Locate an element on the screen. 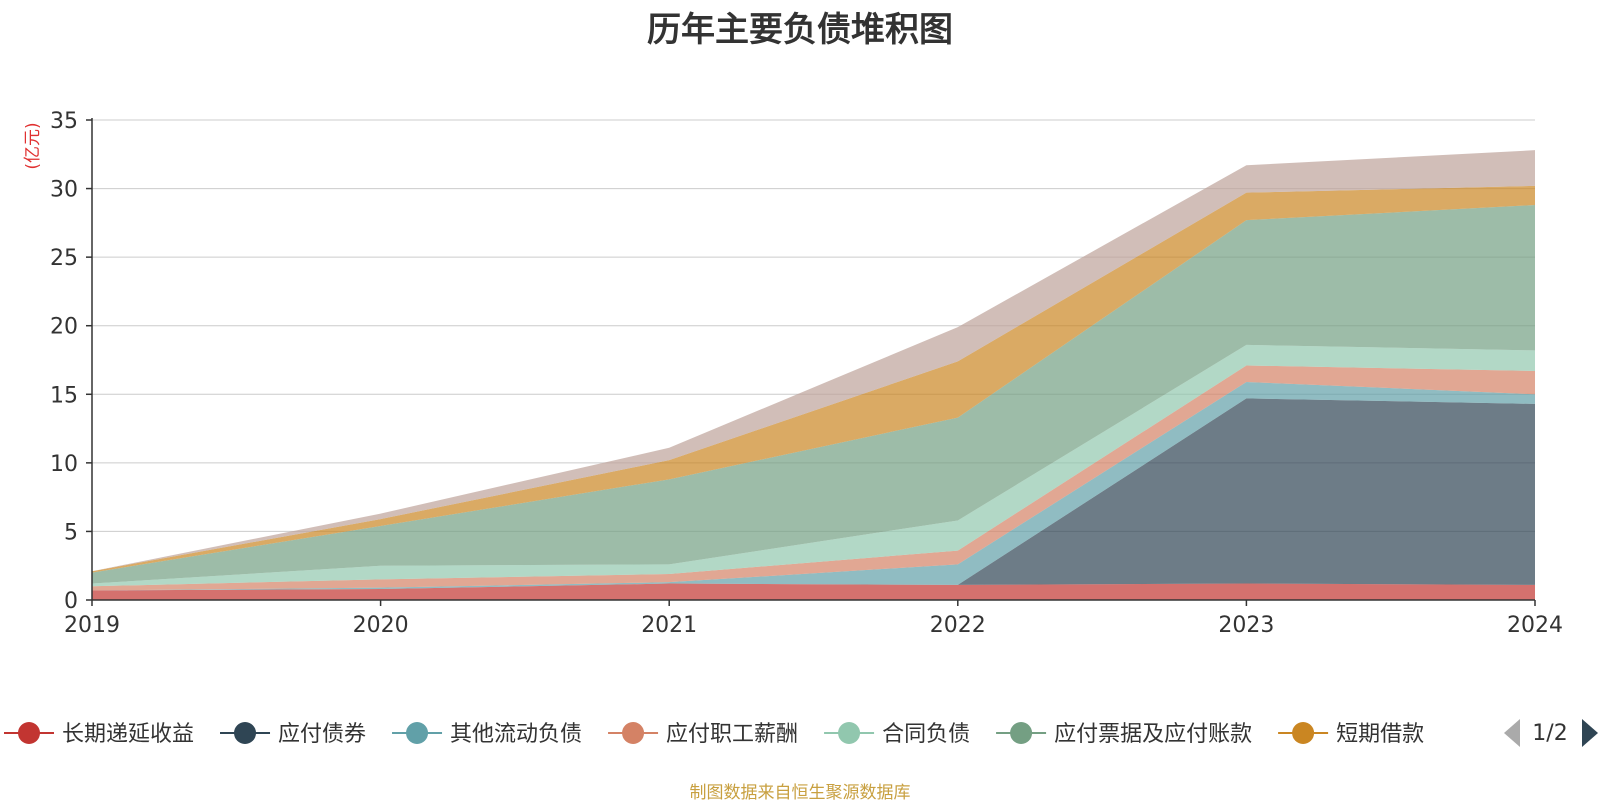 This screenshot has height=803, width=1600. legend-label: 应付债券 is located at coordinates (322, 734).